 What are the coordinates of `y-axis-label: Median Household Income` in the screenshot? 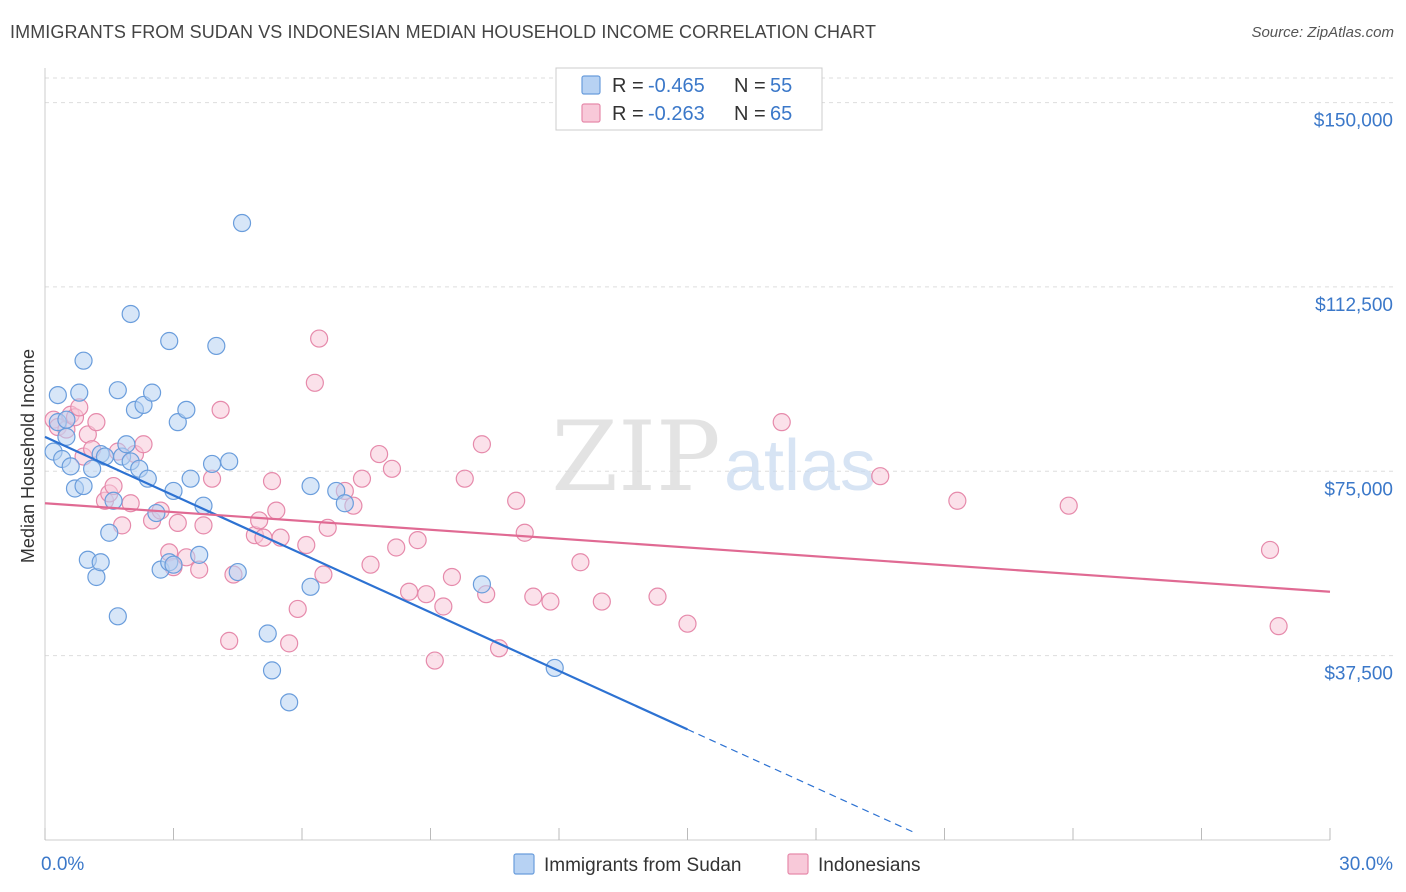 It's located at (28, 456).